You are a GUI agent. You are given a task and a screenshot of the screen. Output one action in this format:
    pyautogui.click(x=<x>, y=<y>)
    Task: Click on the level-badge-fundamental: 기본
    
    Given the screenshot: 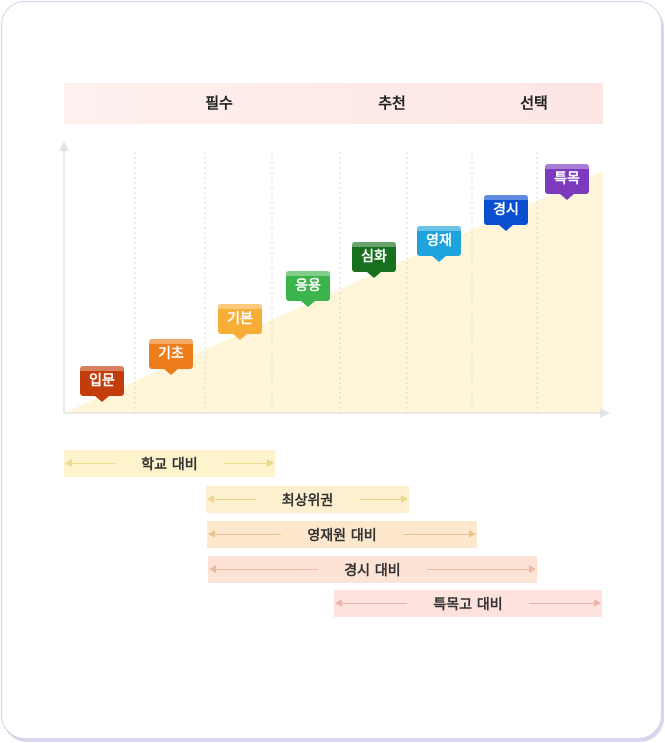 What is the action you would take?
    pyautogui.click(x=240, y=322)
    